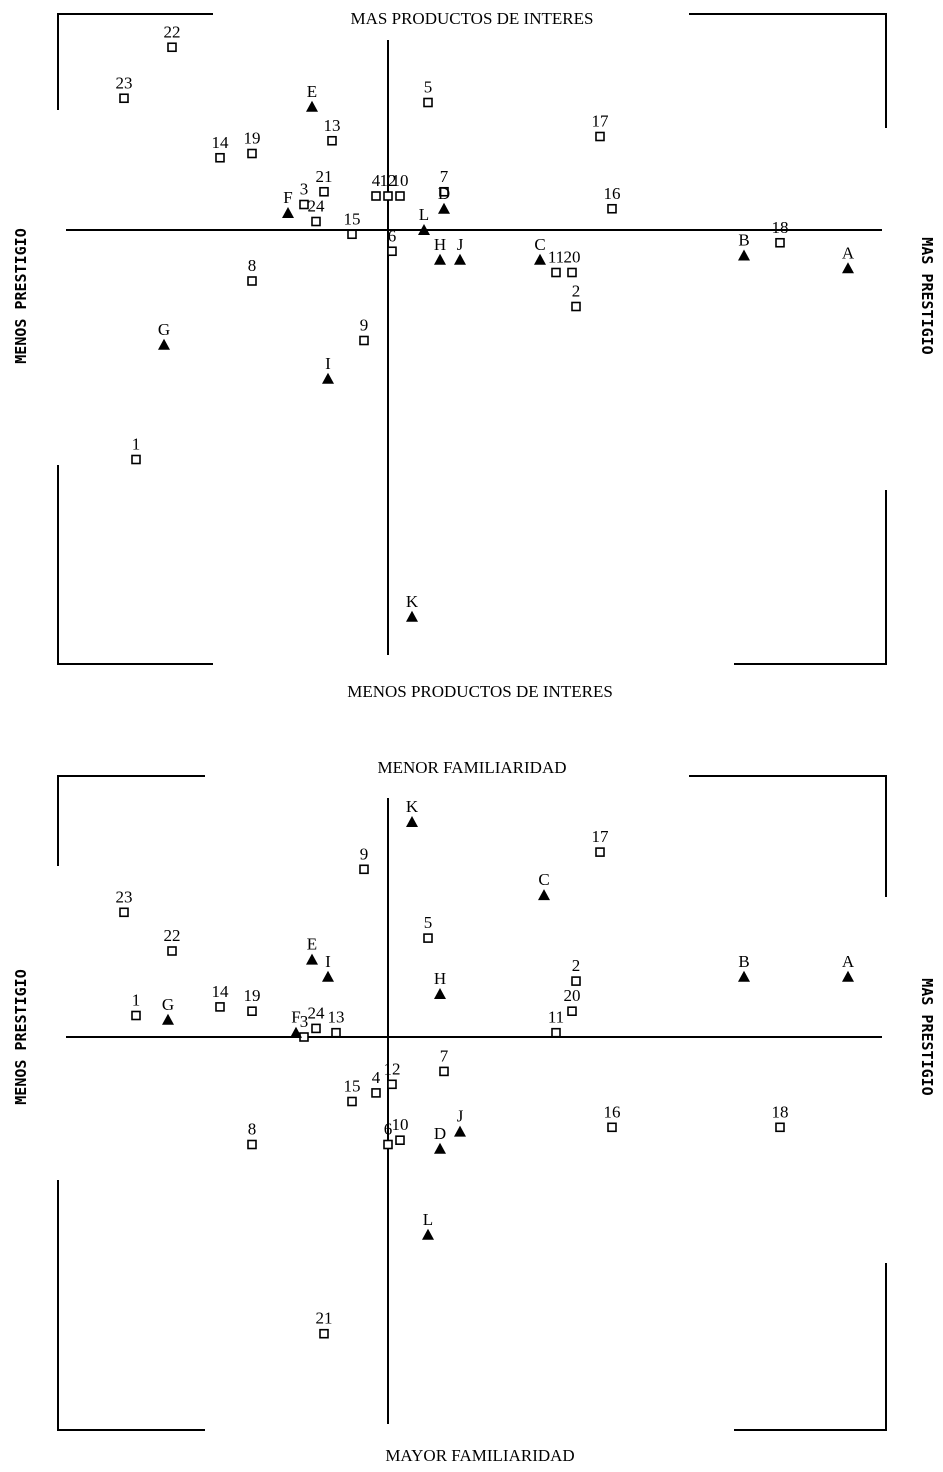 The height and width of the screenshot is (1472, 943). Describe the element at coordinates (252, 138) in the screenshot. I see `point-label-19: 19` at that location.